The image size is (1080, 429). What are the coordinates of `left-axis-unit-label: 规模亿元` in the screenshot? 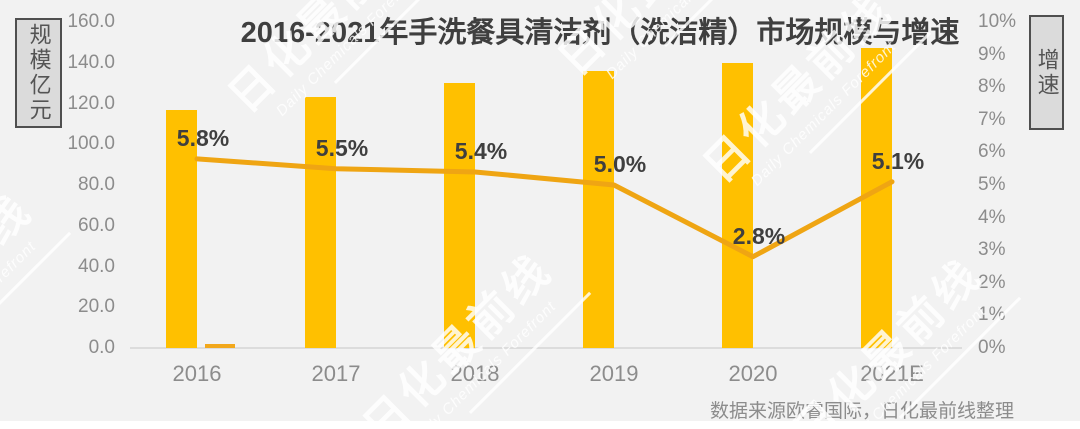 It's located at (39, 73).